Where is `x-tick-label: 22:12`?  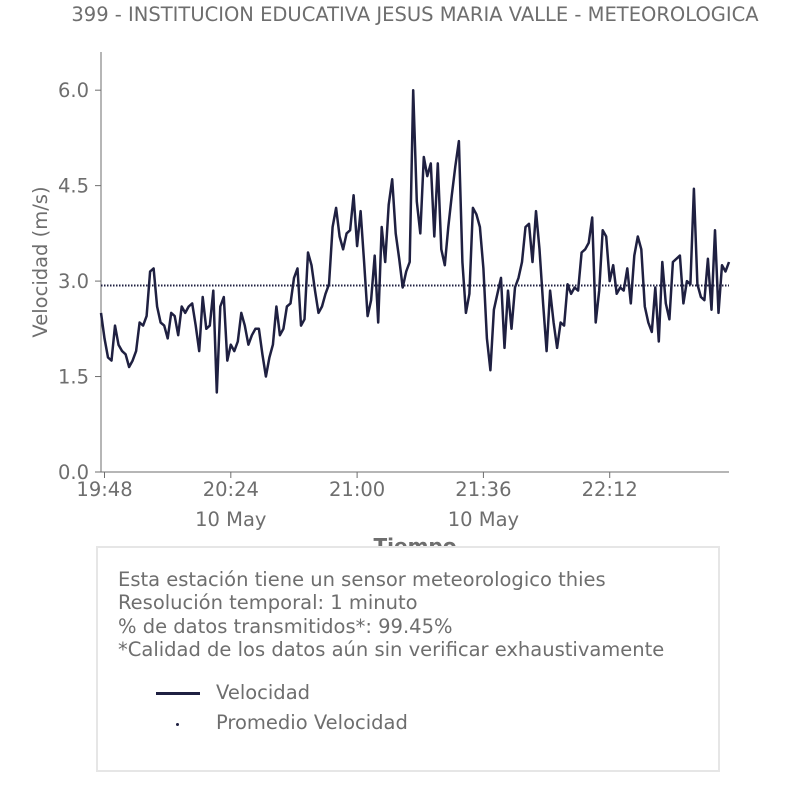
x-tick-label: 22:12 is located at coordinates (610, 489).